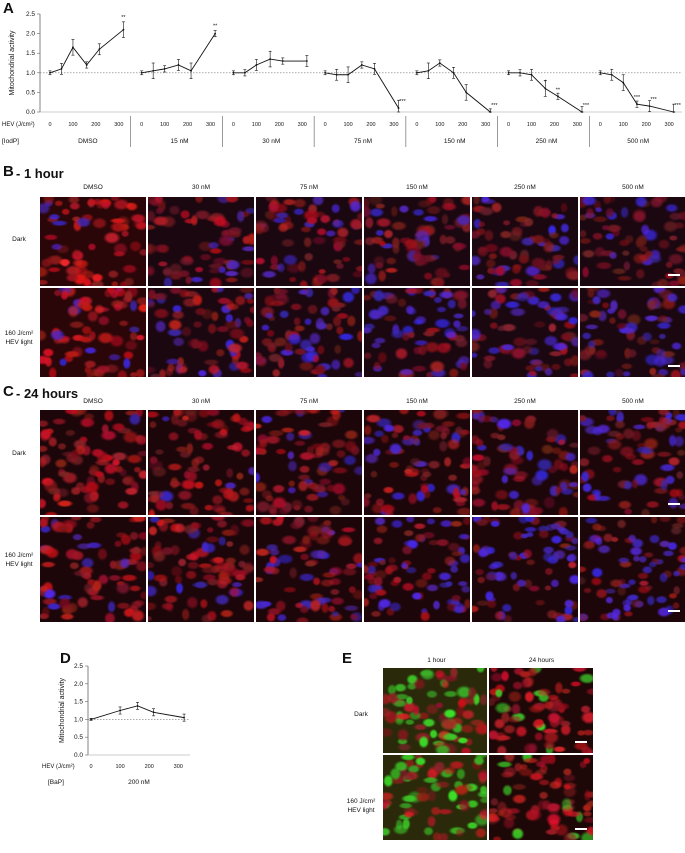  I want to click on panel-c-row-light: 160 J/cm² HEV light, so click(19, 561).